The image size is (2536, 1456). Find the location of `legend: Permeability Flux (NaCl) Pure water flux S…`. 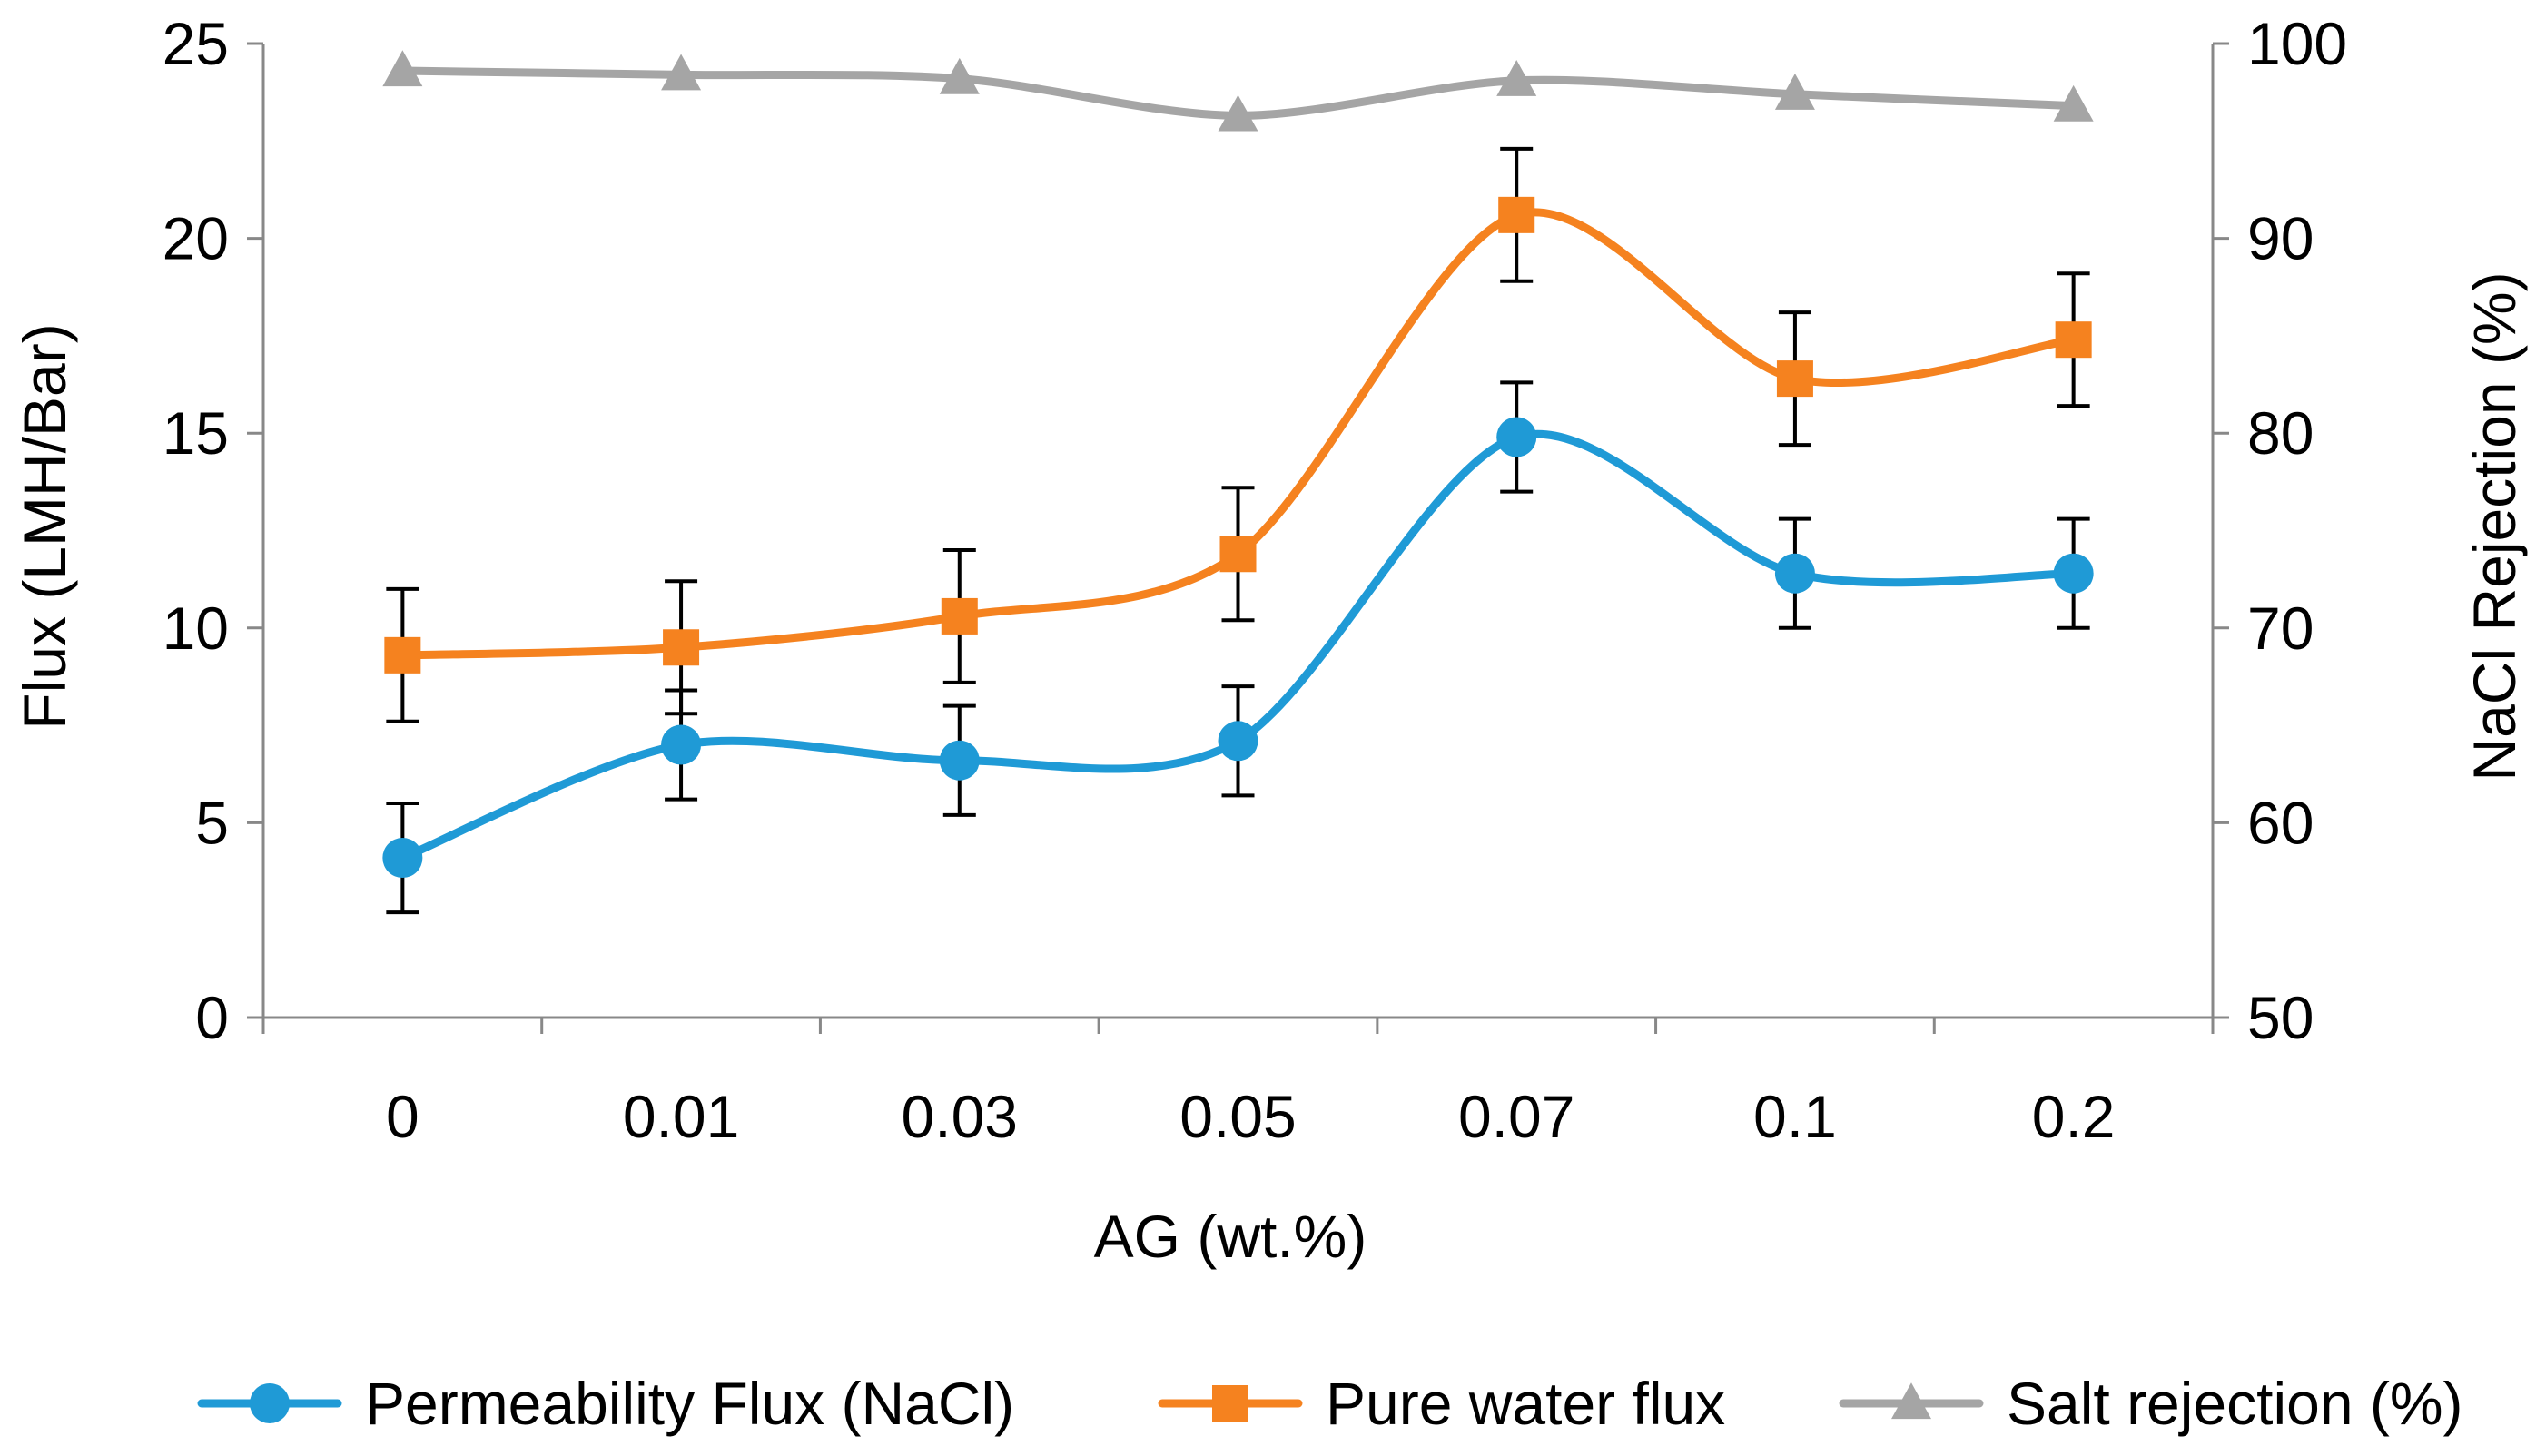

legend: Permeability Flux (NaCl) Pure water flux S… is located at coordinates (1330, 1403).